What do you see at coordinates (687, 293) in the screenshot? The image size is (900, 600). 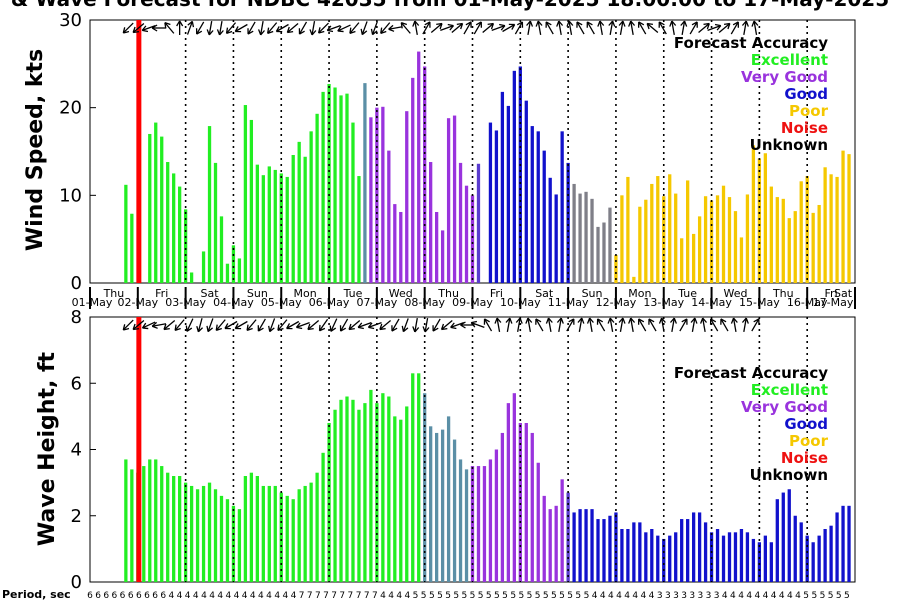 I see `day-label: Tue` at bounding box center [687, 293].